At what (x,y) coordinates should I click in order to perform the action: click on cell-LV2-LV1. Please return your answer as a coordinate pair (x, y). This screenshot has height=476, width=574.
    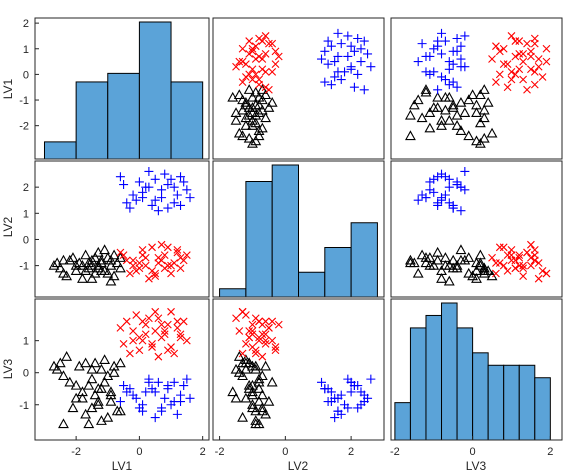
    Looking at the image, I should click on (122, 229).